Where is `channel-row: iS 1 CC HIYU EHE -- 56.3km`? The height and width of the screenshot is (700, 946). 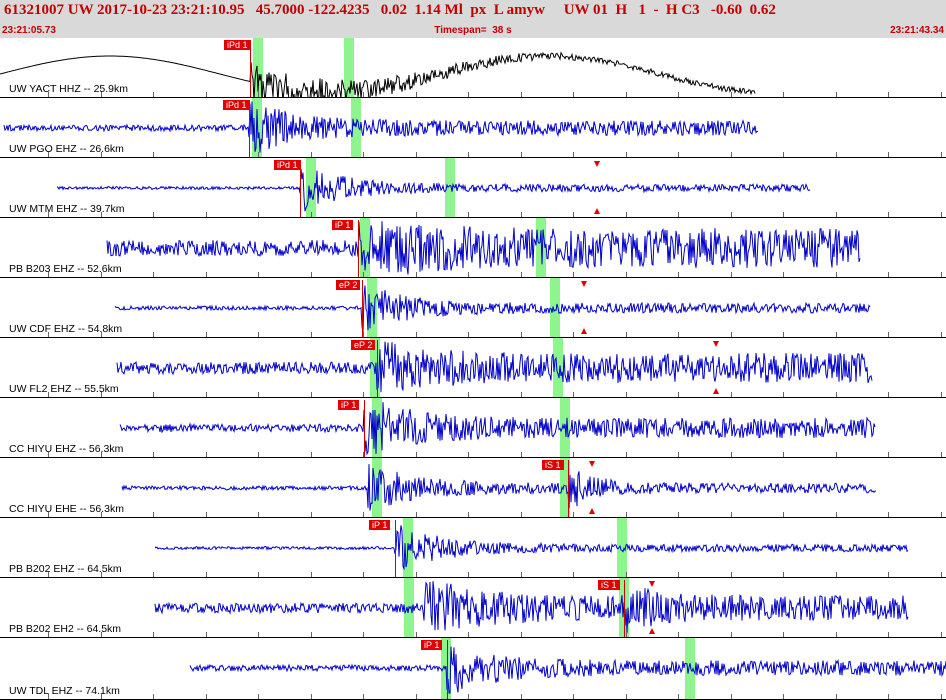
channel-row: iS 1 CC HIYU EHE -- 56.3km is located at coordinates (473, 488).